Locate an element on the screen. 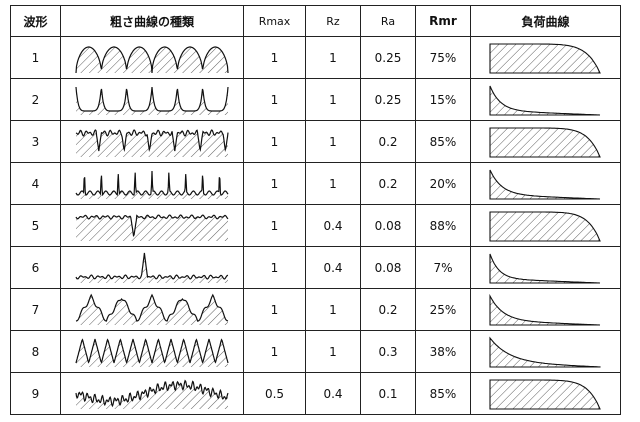 Image resolution: width=640 pixels, height=422 pixels. ra-value-cell: 0.1 is located at coordinates (388, 393).